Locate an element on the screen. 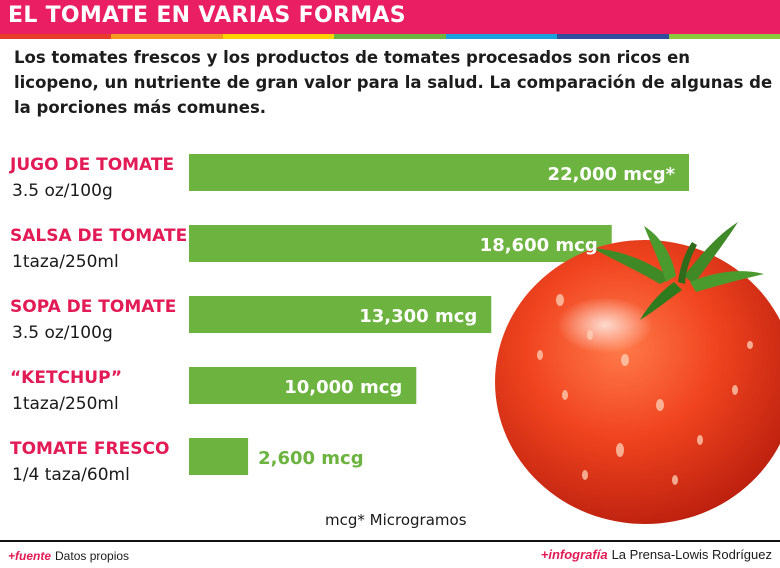 The height and width of the screenshot is (568, 780). infographic-credit: +infografía La Prensa-Lowis Rodríguez is located at coordinates (656, 554).